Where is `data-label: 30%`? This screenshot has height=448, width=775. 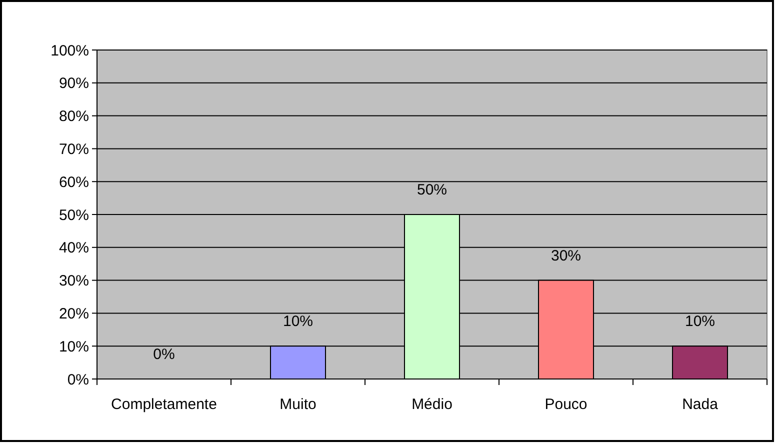 data-label: 30% is located at coordinates (566, 255).